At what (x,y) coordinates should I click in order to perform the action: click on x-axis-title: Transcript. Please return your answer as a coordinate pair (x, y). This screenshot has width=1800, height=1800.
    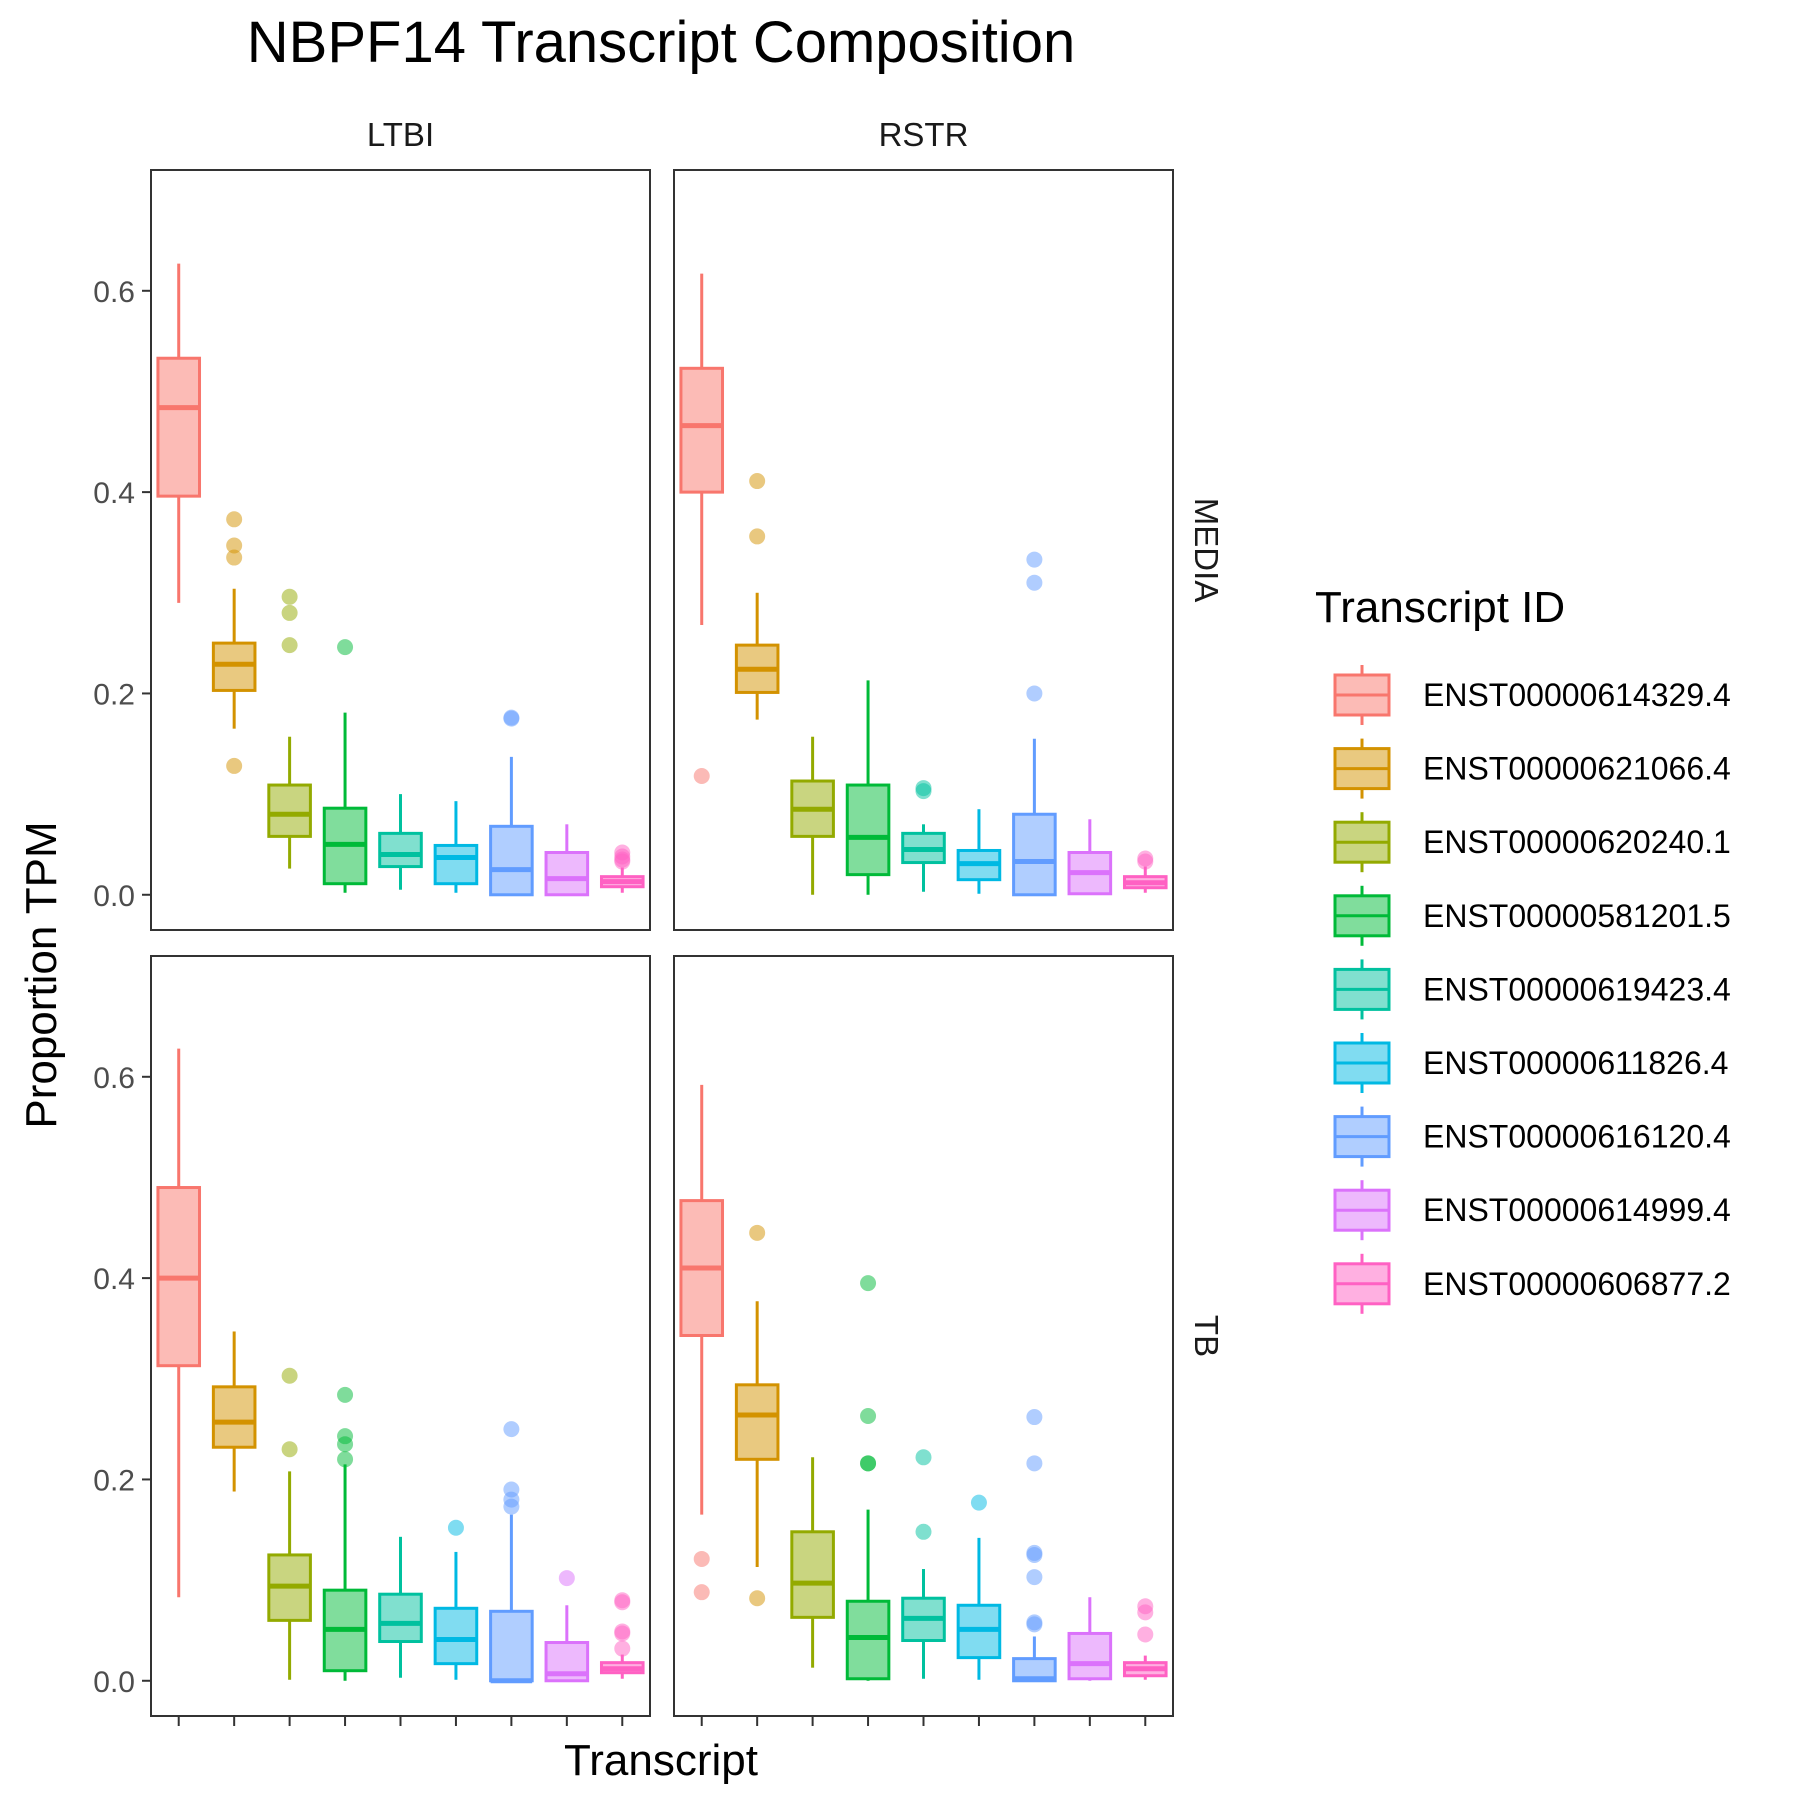
    Looking at the image, I should click on (661, 1760).